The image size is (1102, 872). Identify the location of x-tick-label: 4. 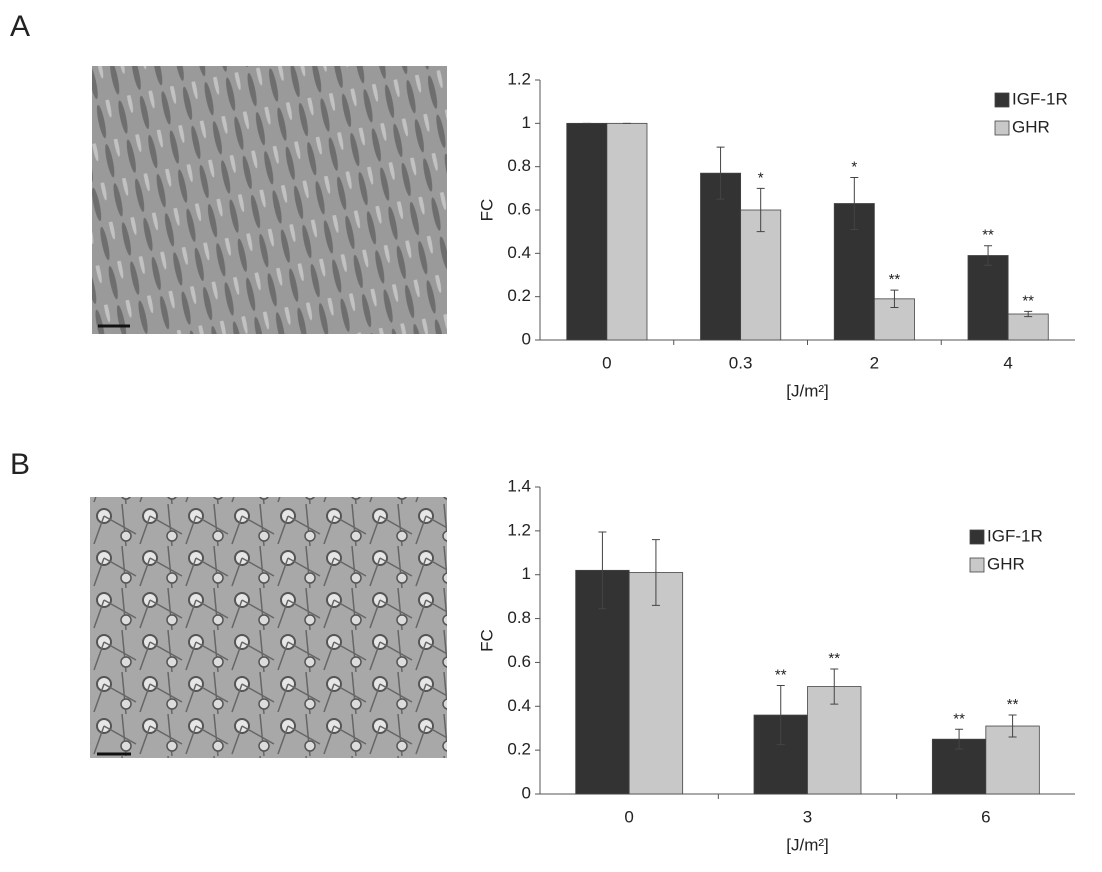
(1007, 362).